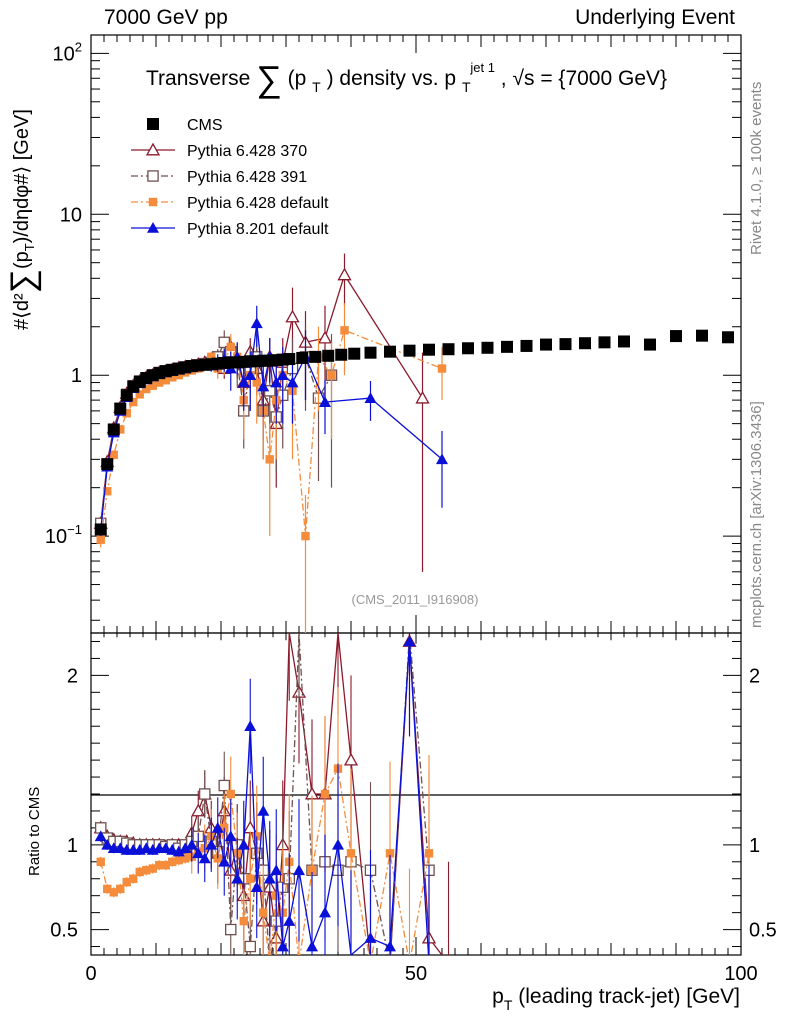 Image resolution: width=786 pixels, height=1024 pixels. What do you see at coordinates (230, 203) in the screenshot?
I see `legend-item-pythia-6-428-default: Pythia 6.428 default` at bounding box center [230, 203].